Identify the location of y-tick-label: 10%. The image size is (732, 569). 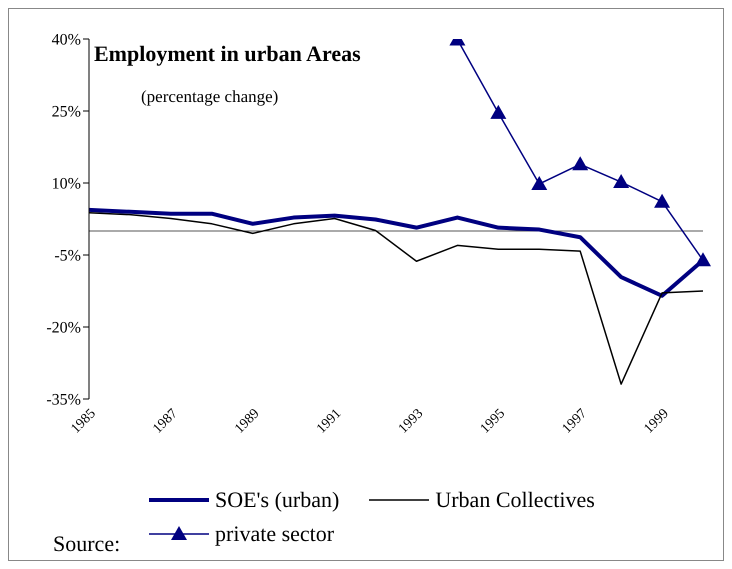
(66, 184).